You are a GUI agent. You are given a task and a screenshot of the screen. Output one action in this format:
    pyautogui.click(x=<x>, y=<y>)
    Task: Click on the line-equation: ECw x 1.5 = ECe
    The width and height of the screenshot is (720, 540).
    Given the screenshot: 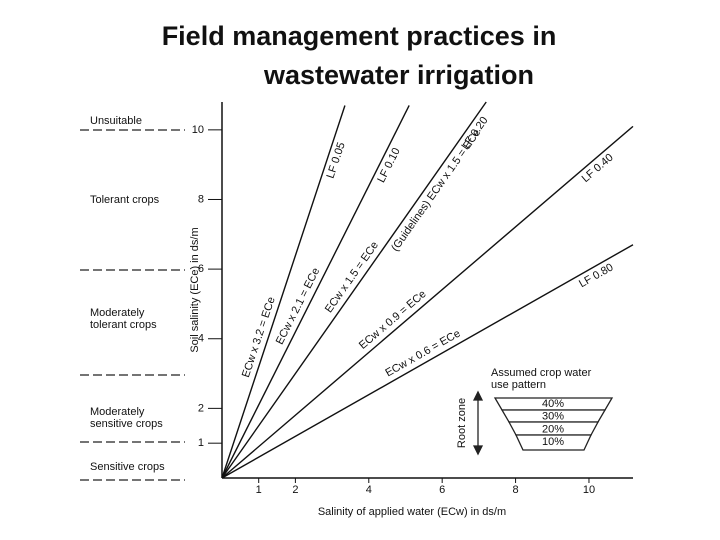 What is the action you would take?
    pyautogui.click(x=352, y=277)
    